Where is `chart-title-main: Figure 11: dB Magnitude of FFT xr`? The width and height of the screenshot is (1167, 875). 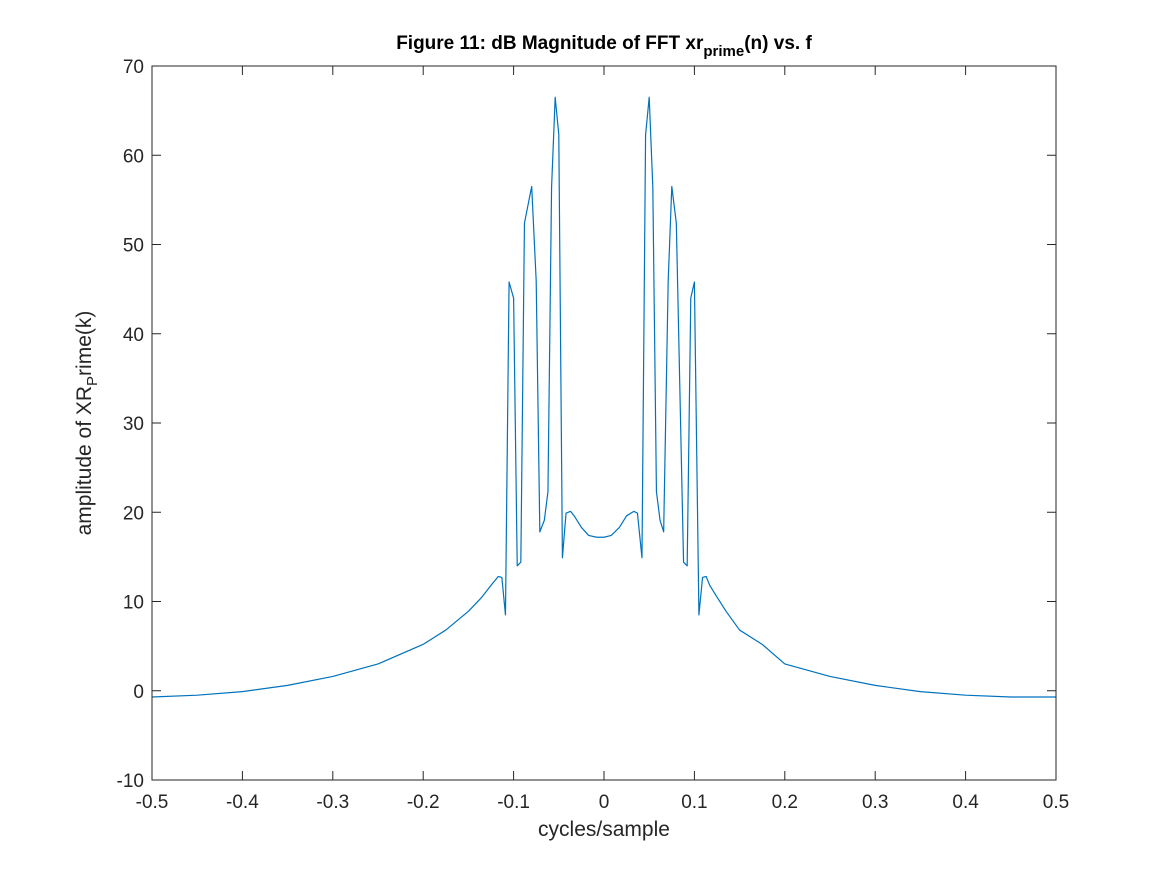 chart-title-main: Figure 11: dB Magnitude of FFT xr is located at coordinates (550, 43).